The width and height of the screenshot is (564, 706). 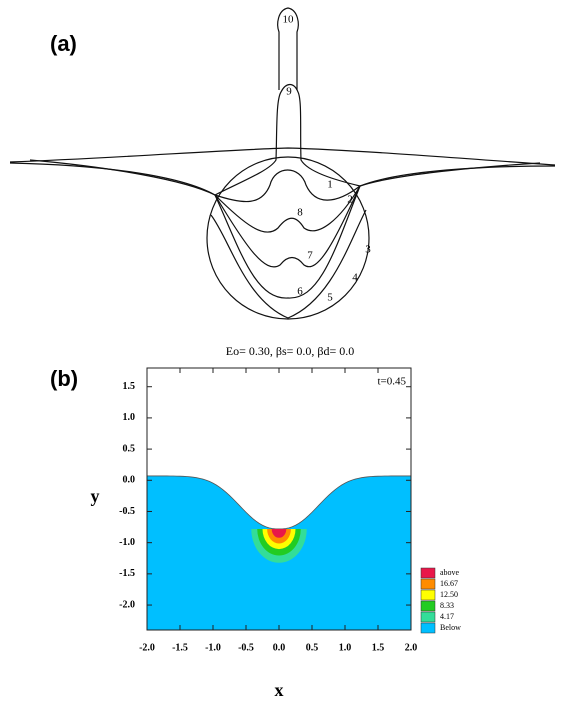 I want to click on y-tick-label: 1.0, so click(x=129, y=417).